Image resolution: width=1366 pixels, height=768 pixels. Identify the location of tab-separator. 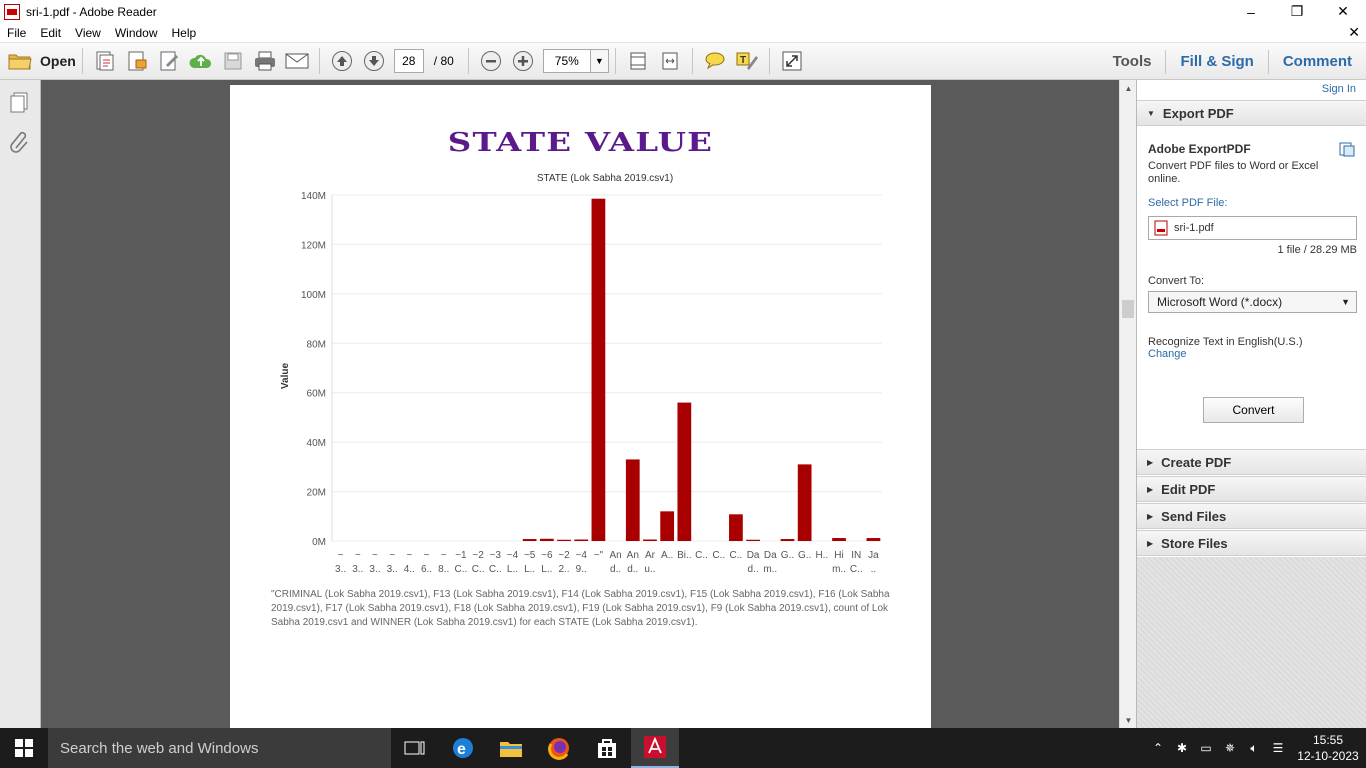
(1166, 61).